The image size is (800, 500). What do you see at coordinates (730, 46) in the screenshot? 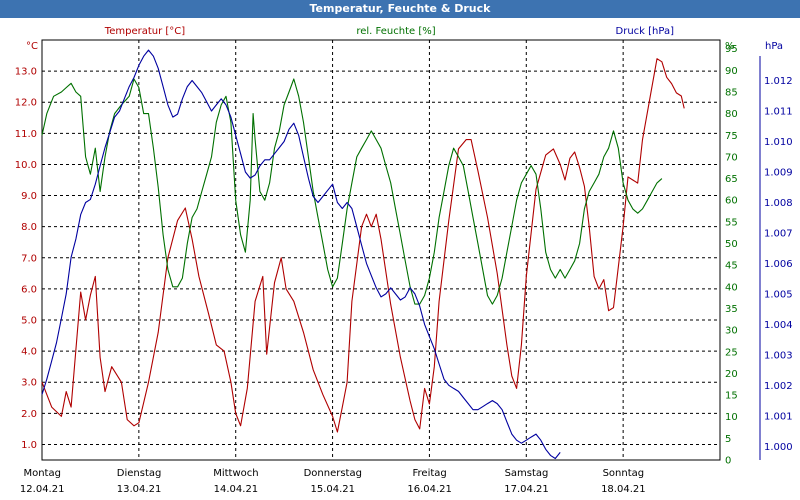
I see `humidity-unit-label: %` at bounding box center [730, 46].